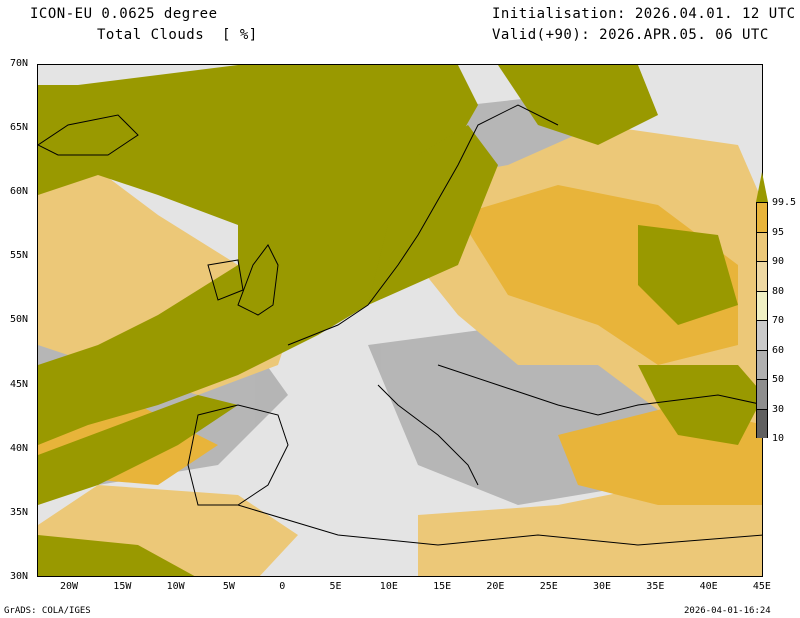  What do you see at coordinates (388, 586) in the screenshot?
I see `lon-label: 10E` at bounding box center [388, 586].